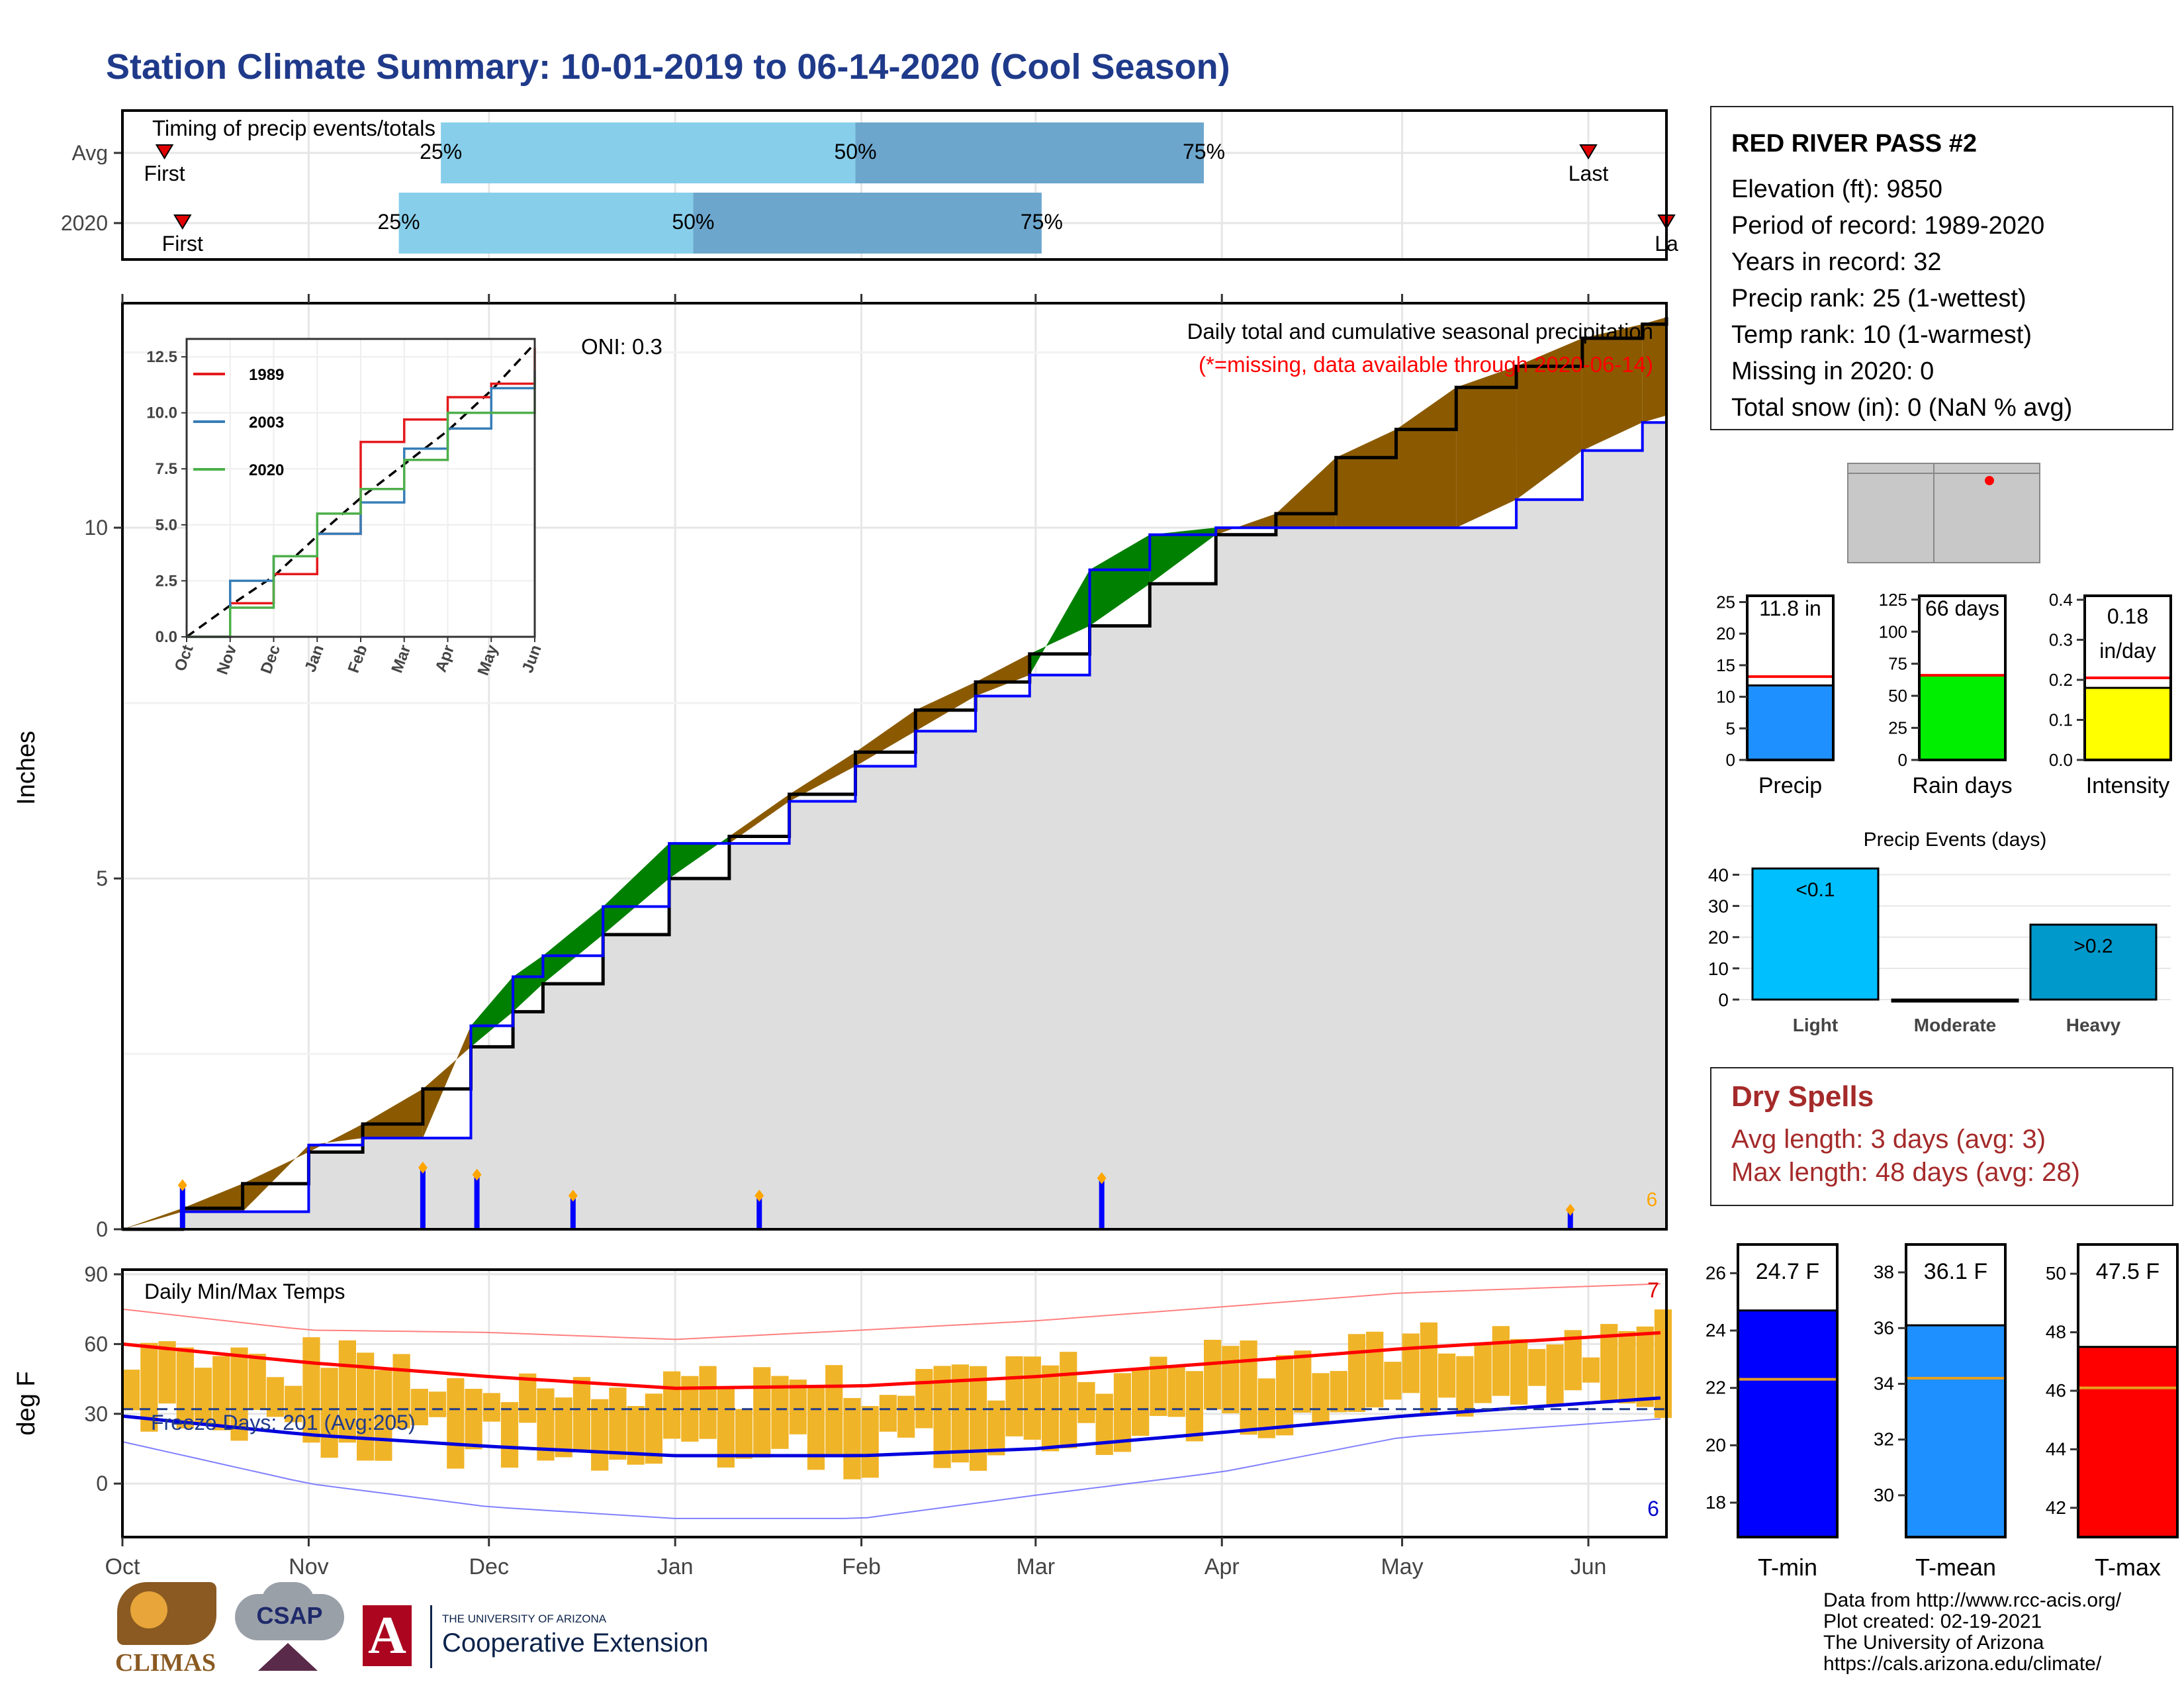 Image resolution: width=2184 pixels, height=1688 pixels. What do you see at coordinates (26, 1403) in the screenshot?
I see `temp-ylabel: deg F` at bounding box center [26, 1403].